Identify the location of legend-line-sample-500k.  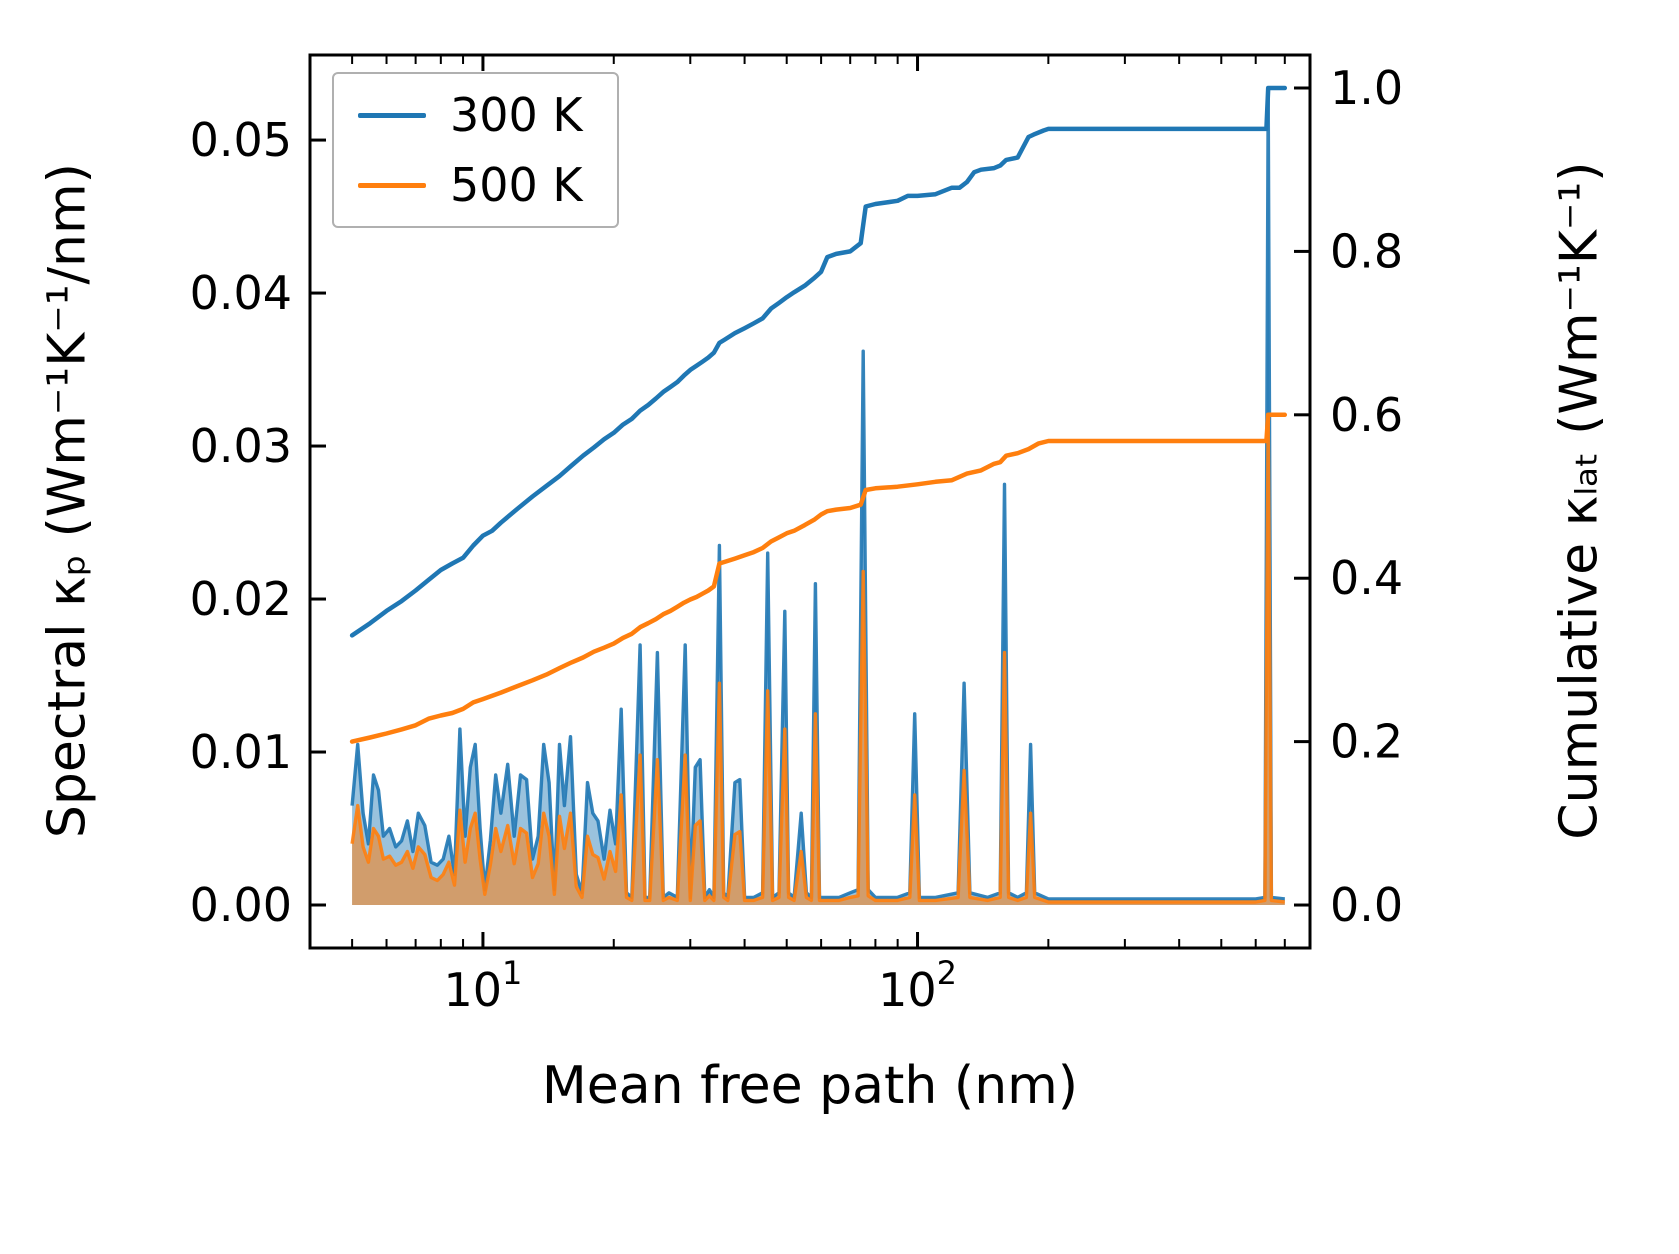
(392, 185).